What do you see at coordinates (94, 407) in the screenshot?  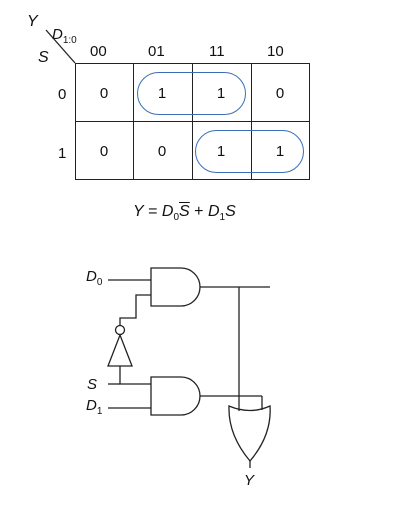 I see `input-d1-label: D1` at bounding box center [94, 407].